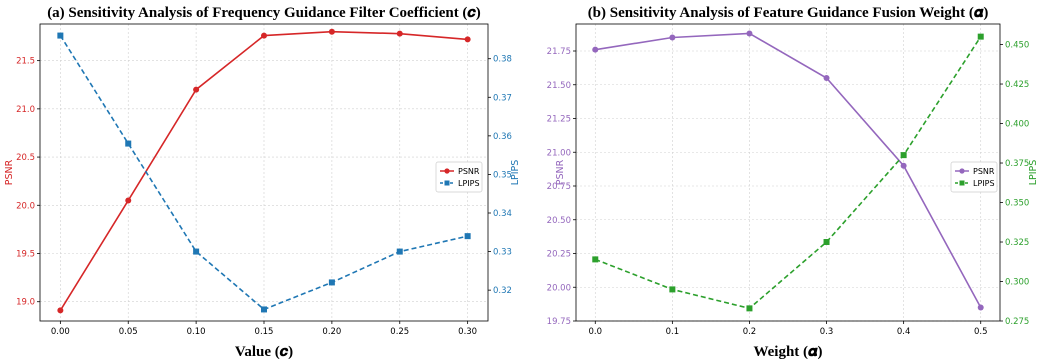  Describe the element at coordinates (25, 206) in the screenshot. I see `y-left-tick-label: 20.0` at that location.